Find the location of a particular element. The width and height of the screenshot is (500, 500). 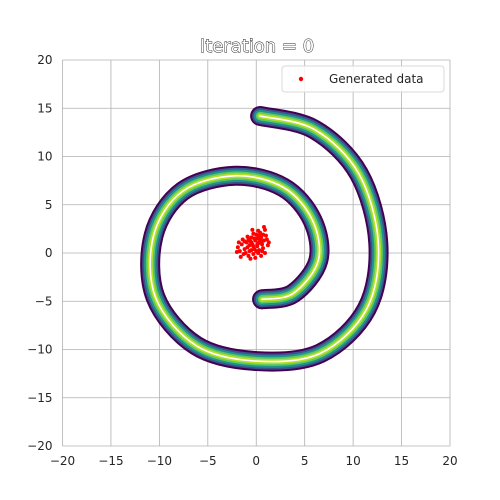

chart-title: Iteration = 0 is located at coordinates (257, 46).